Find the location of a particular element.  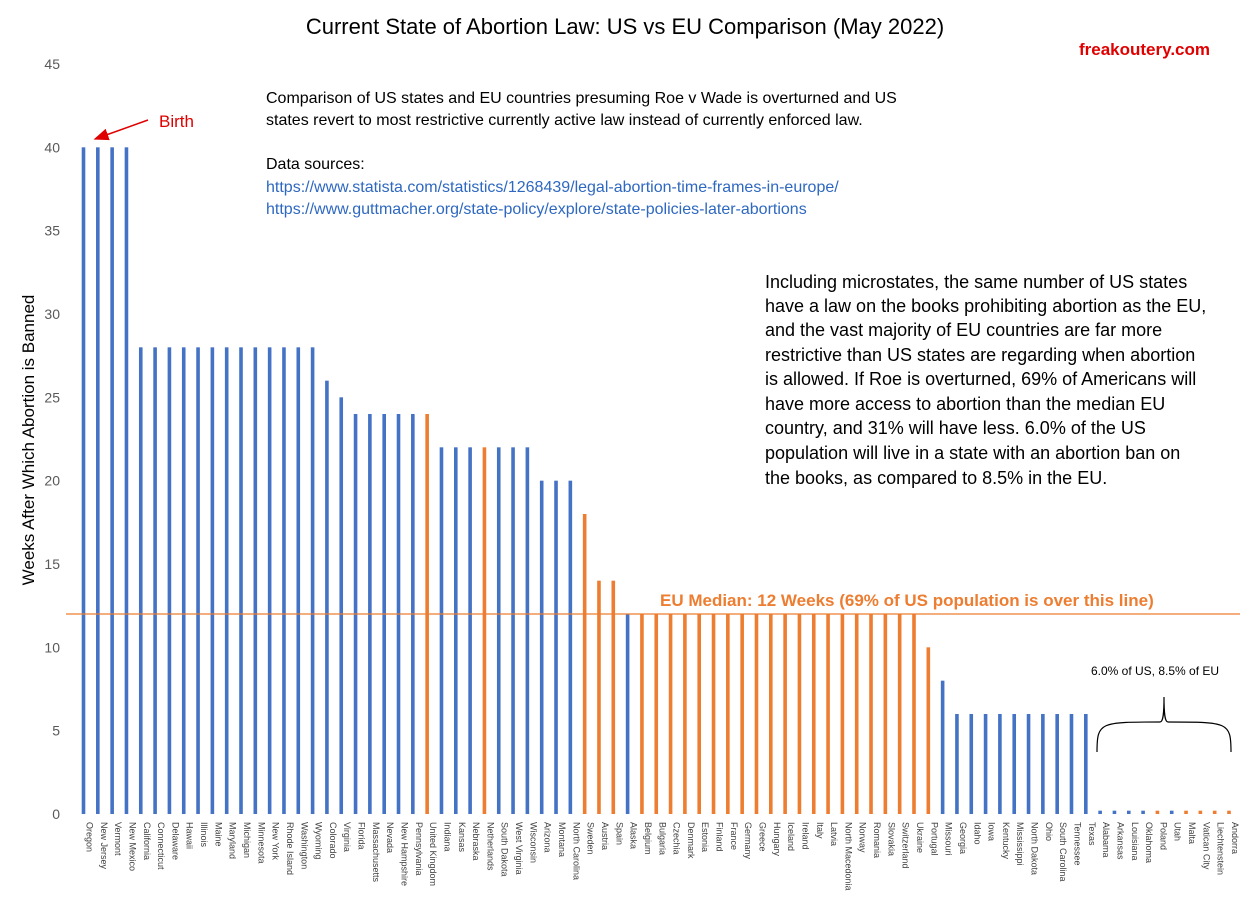

category-label: Pennsylvania is located at coordinates (419, 849).